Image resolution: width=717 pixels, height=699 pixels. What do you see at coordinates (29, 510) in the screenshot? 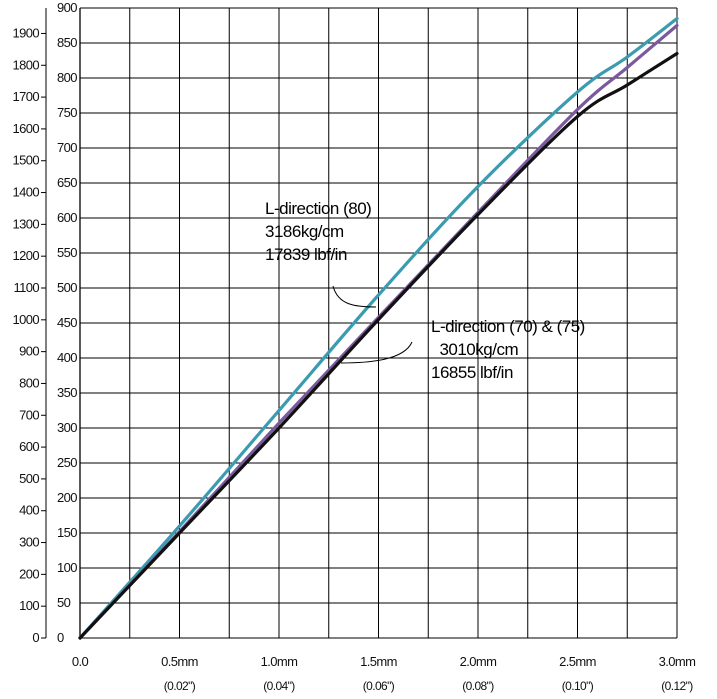
I see `outer-tick-label: 400` at bounding box center [29, 510].